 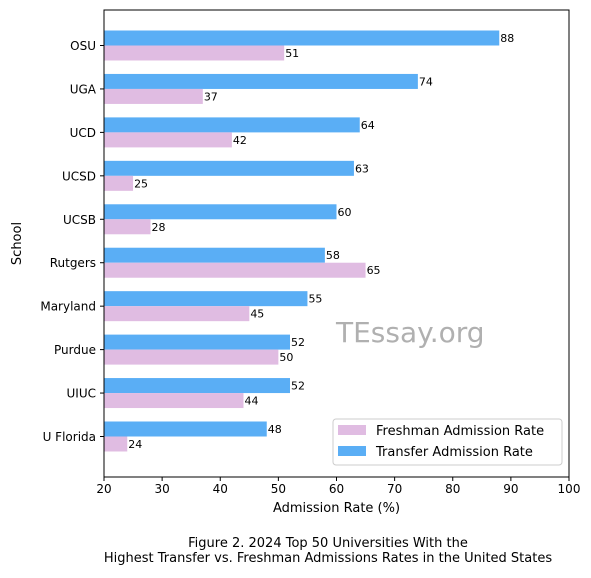 I want to click on legend-label-freshman: Freshman Admission Rate, so click(x=460, y=431).